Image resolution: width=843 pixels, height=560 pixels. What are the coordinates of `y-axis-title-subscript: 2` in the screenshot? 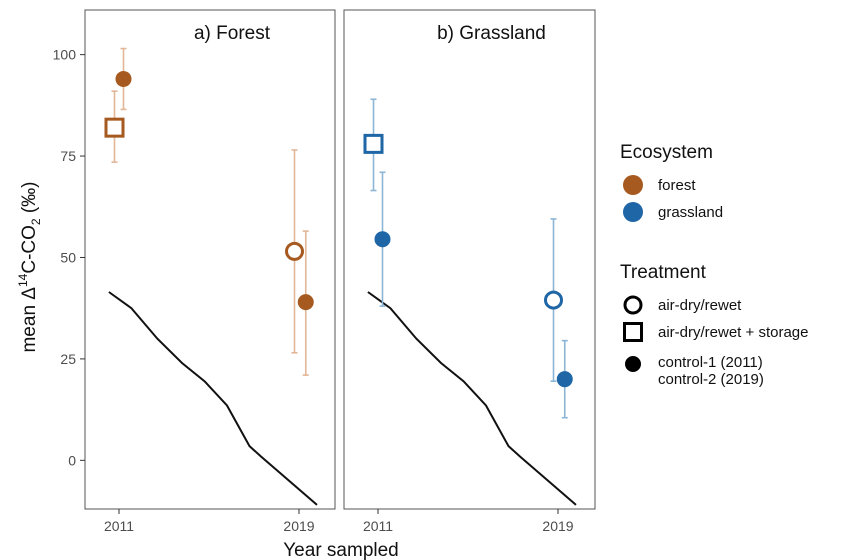 It's located at (36, 221).